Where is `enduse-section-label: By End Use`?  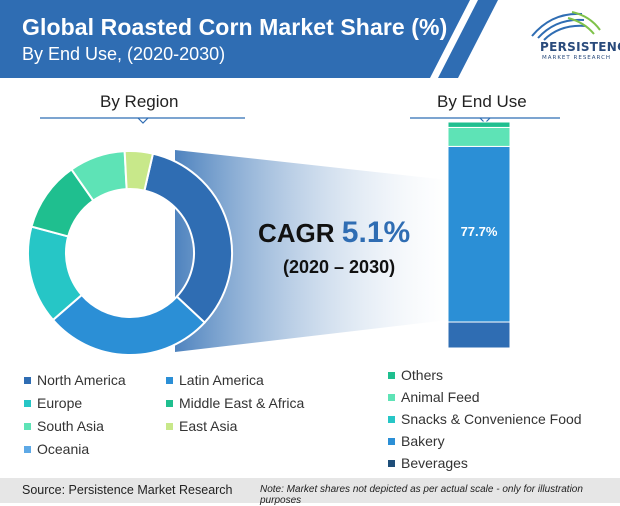
enduse-section-label: By End Use is located at coordinates (482, 101).